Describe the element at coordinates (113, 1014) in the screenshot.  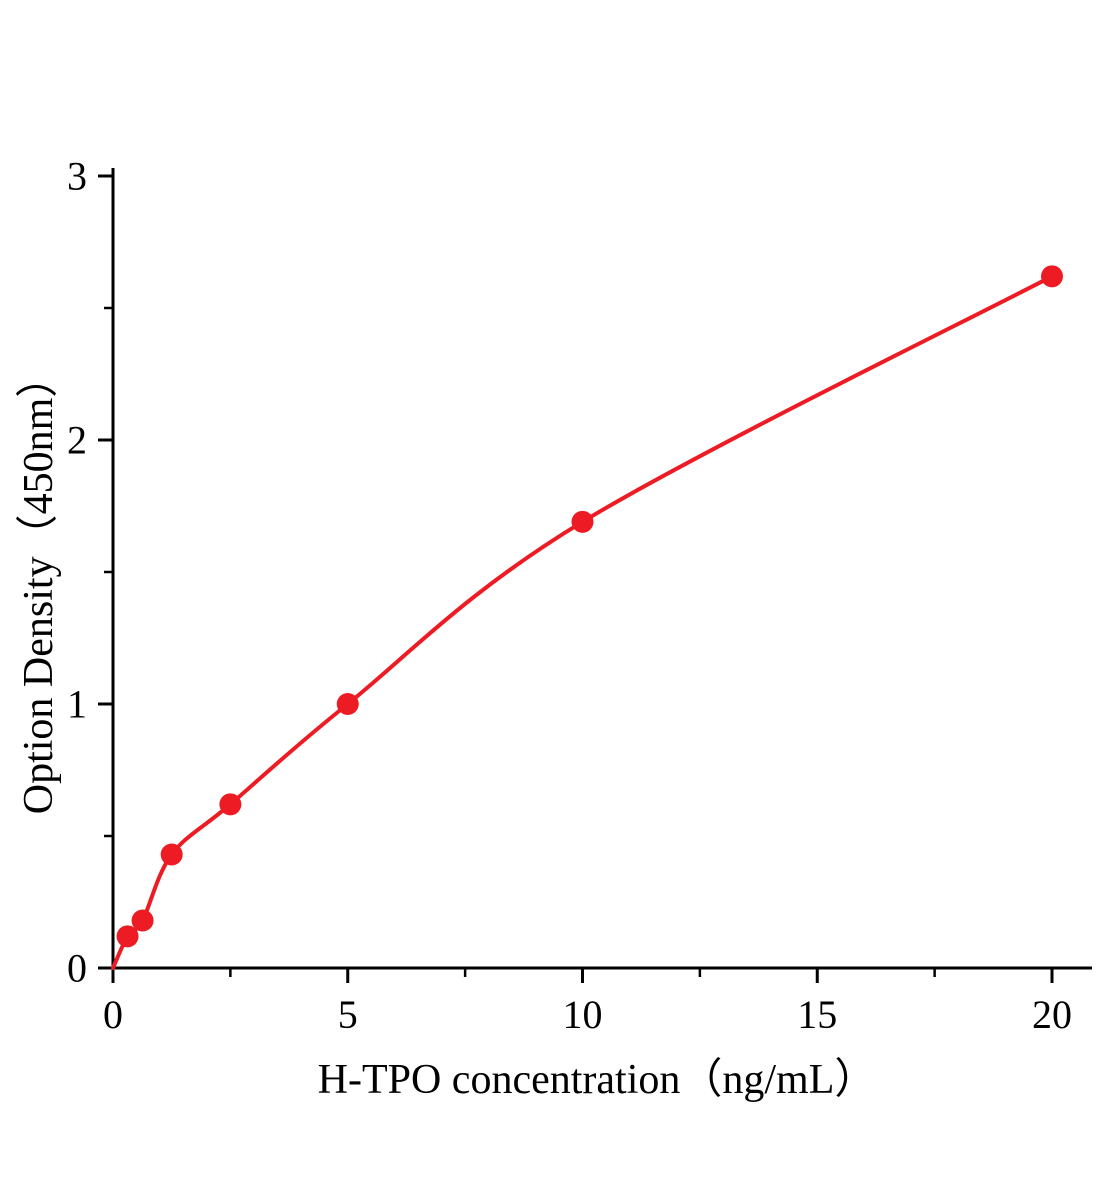
I see `x-tick-label: 0` at that location.